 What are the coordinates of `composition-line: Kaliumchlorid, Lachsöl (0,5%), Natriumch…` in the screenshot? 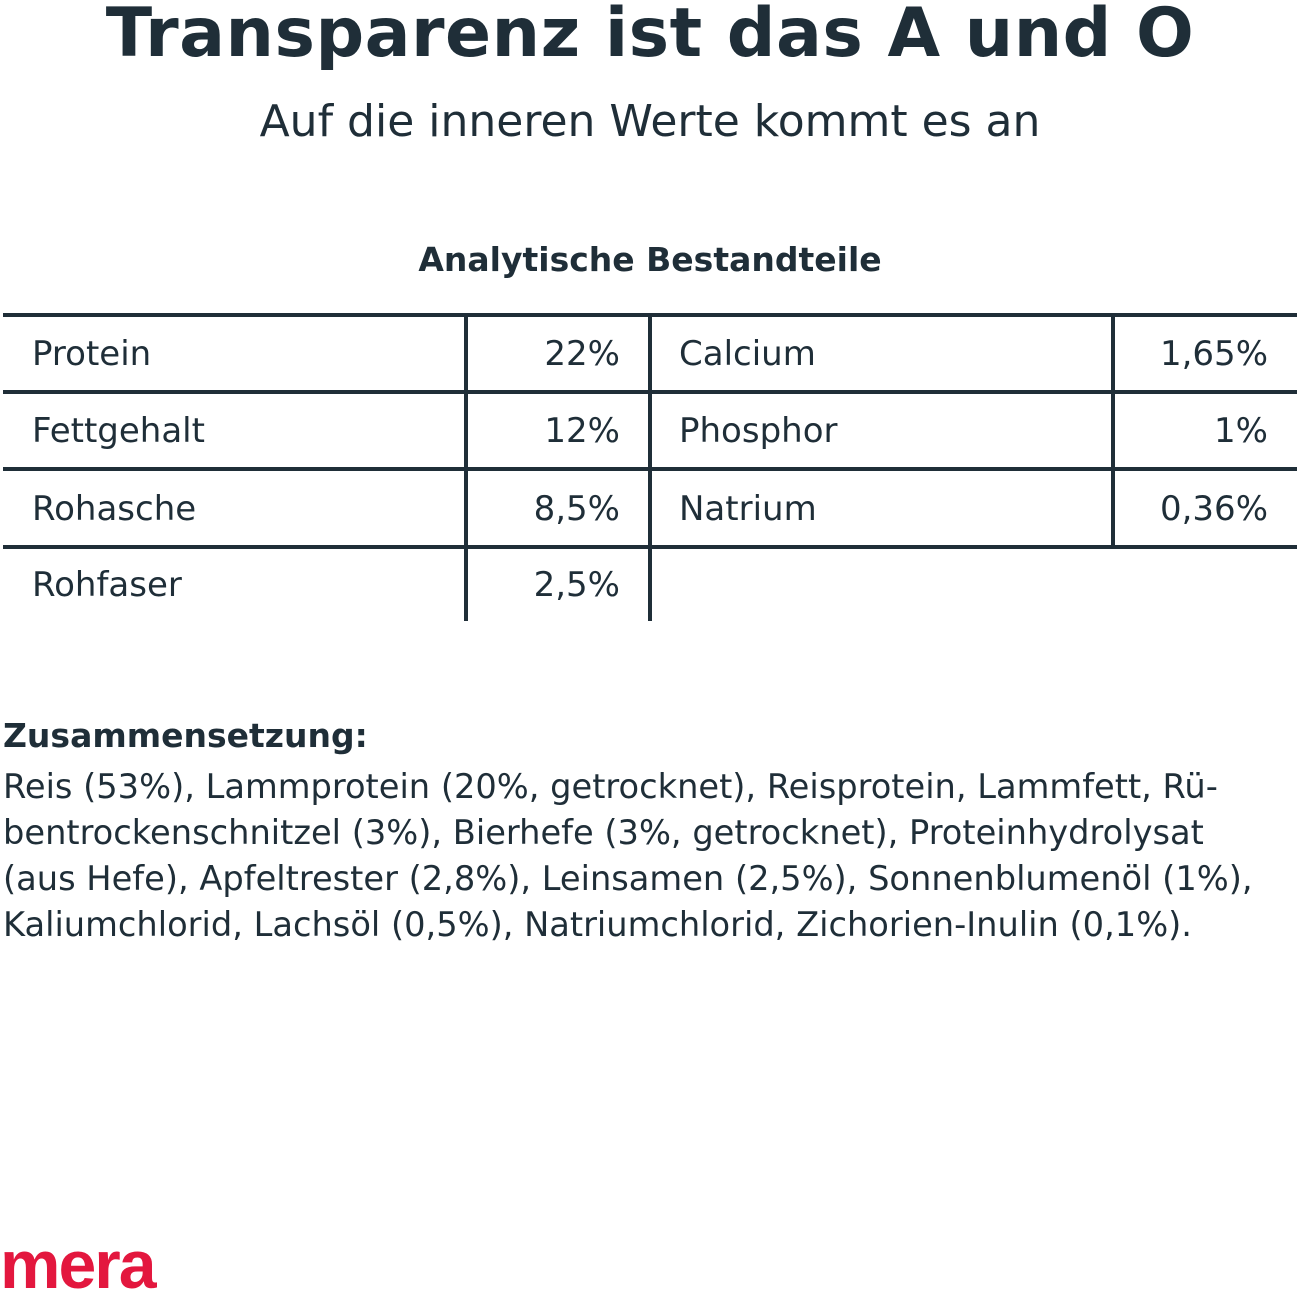 It's located at (597, 925).